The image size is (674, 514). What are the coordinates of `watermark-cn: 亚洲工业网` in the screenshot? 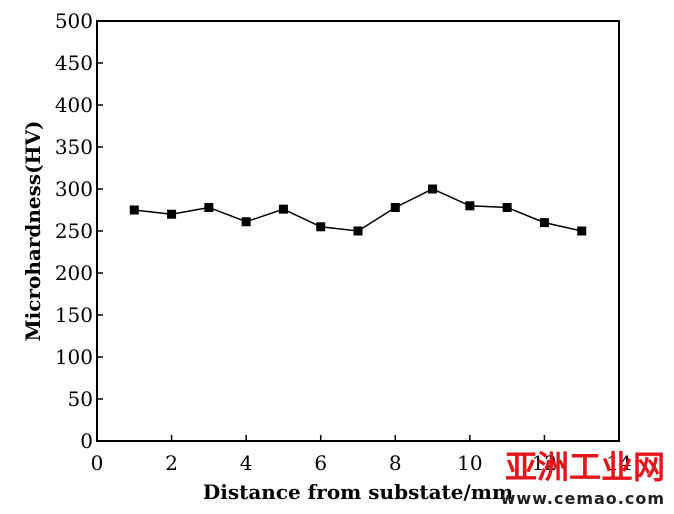 It's located at (585, 467).